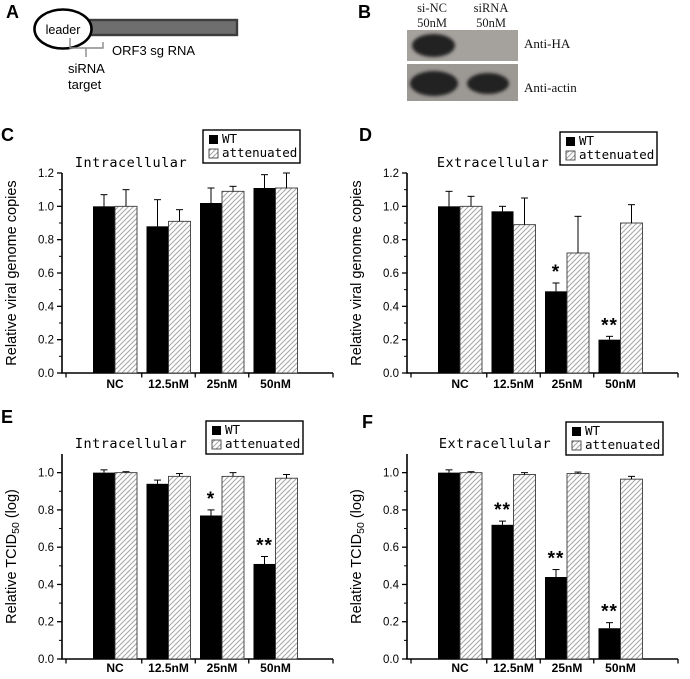 This screenshot has width=690, height=679. What do you see at coordinates (462, 45) in the screenshot?
I see `blot-anti-ha` at bounding box center [462, 45].